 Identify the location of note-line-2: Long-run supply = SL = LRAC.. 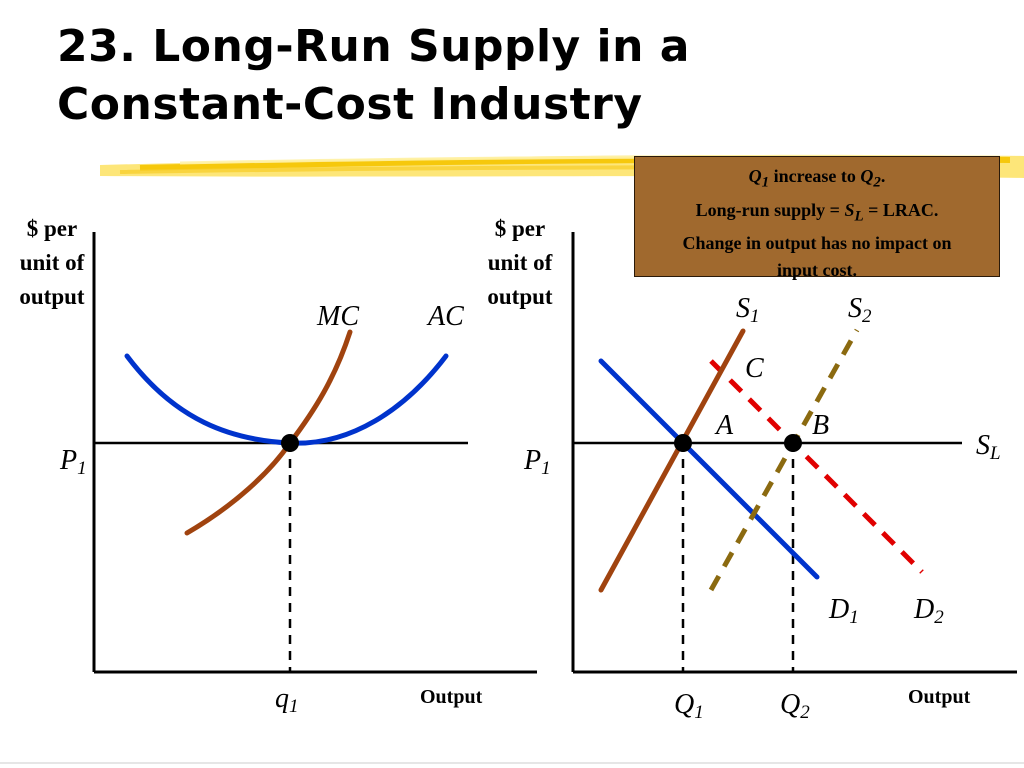
(817, 212).